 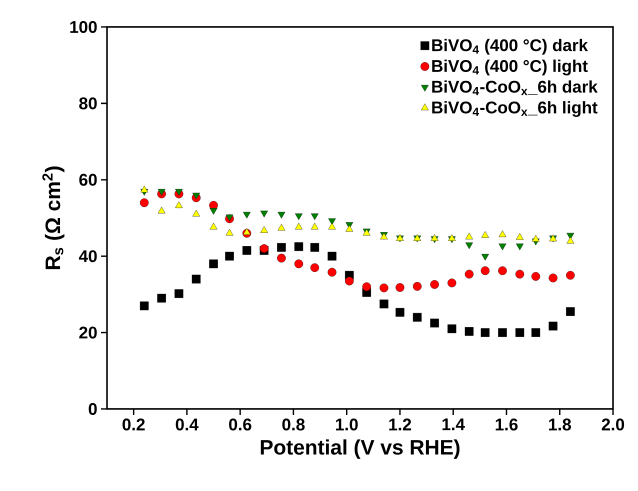 What do you see at coordinates (400, 424) in the screenshot?
I see `x-tick-label: 1.2` at bounding box center [400, 424].